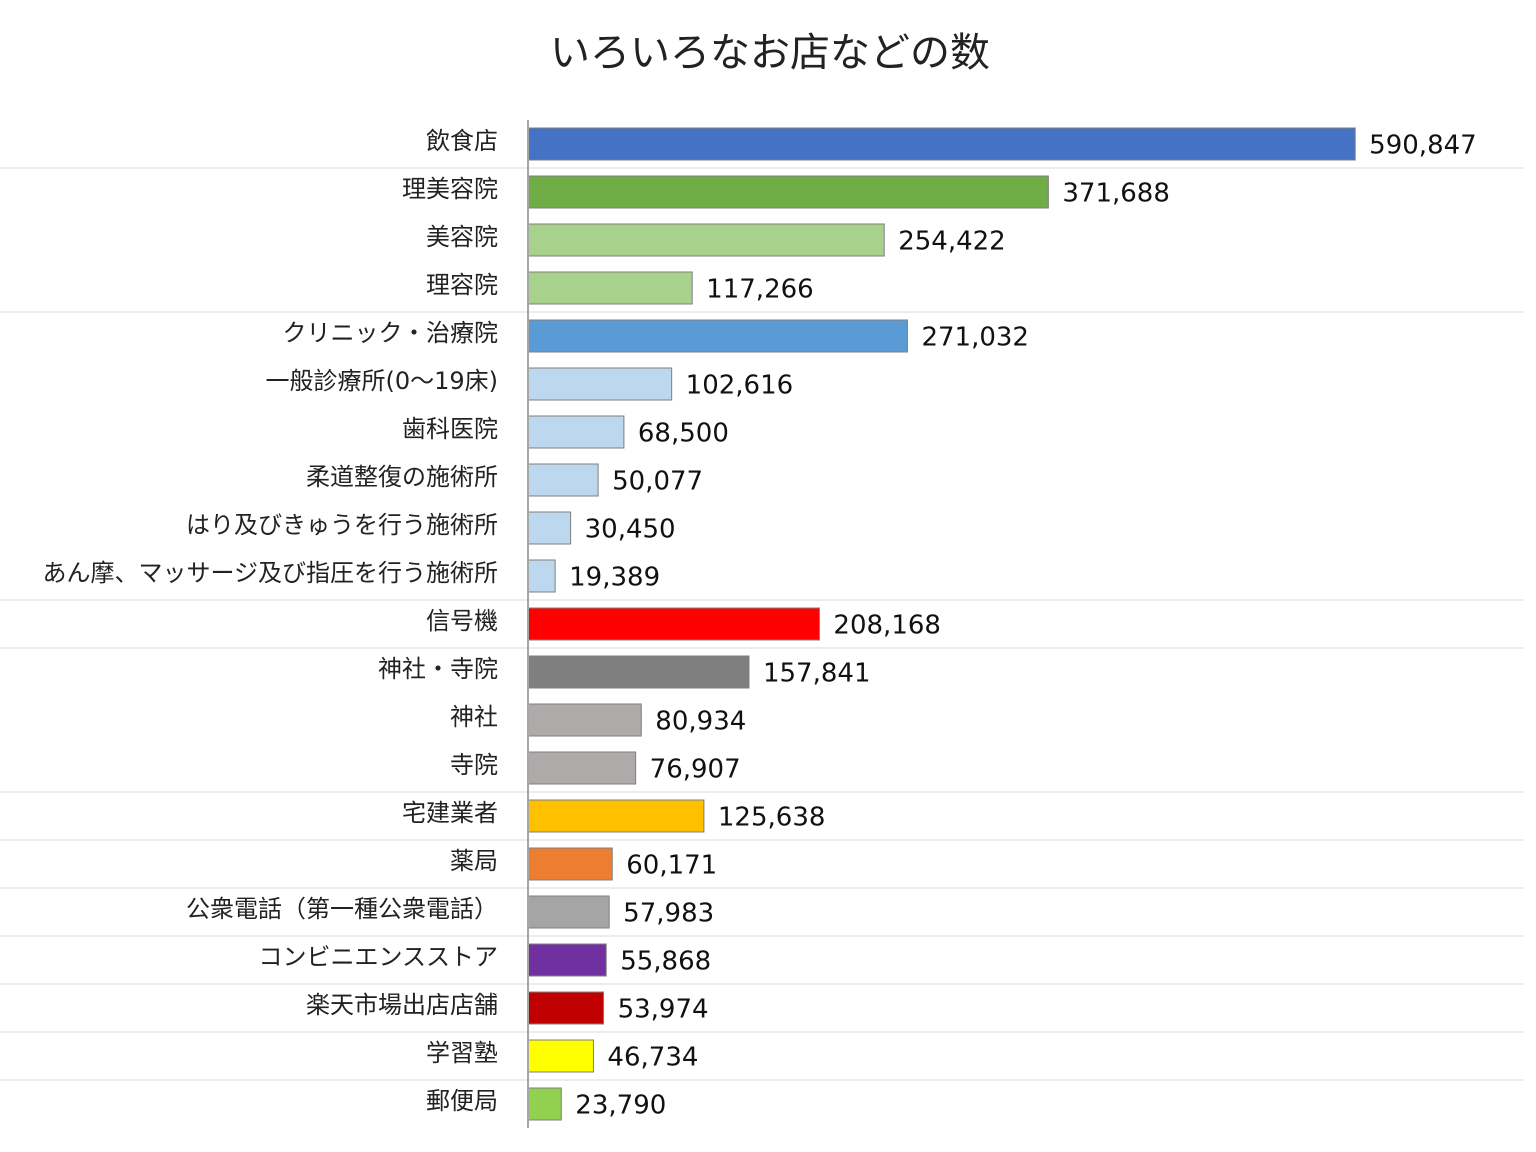 The image size is (1536, 1152). I want to click on category-label: コンビニエンスストア, so click(378, 957).